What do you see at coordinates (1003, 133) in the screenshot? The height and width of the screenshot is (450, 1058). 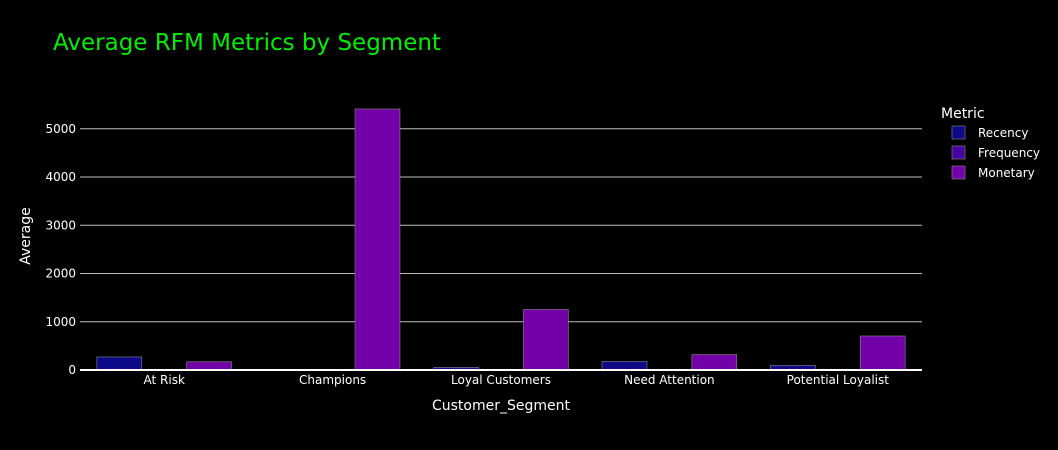 I see `legend-label-recency: Recency` at bounding box center [1003, 133].